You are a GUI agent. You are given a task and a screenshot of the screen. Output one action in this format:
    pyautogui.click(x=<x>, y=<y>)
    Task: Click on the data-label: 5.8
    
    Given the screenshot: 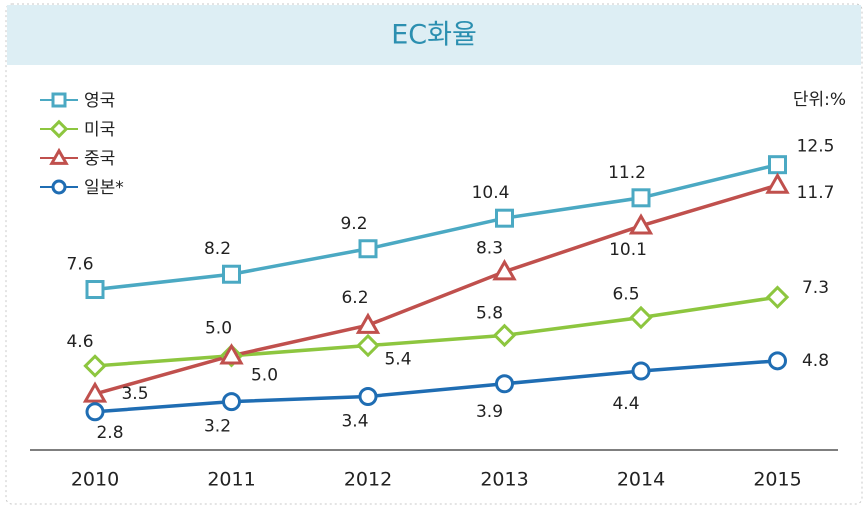 What is the action you would take?
    pyautogui.click(x=489, y=313)
    